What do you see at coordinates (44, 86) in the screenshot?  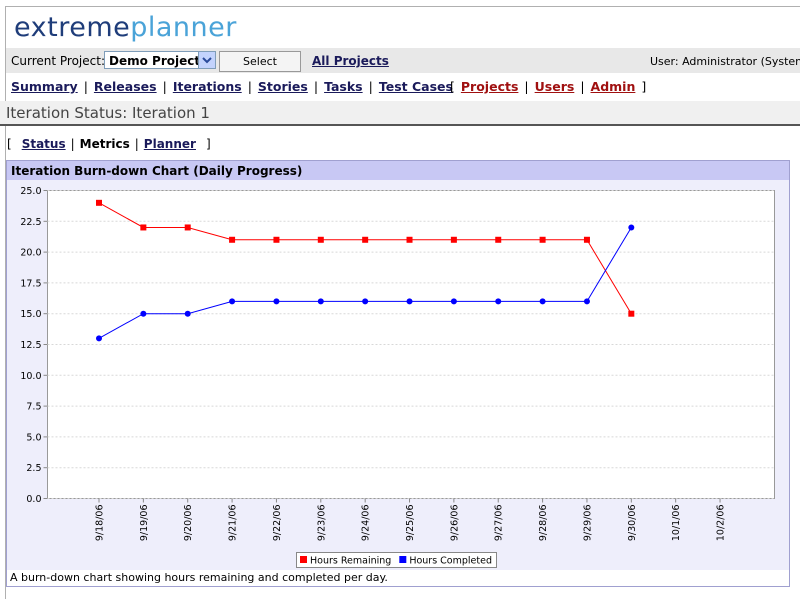 I see `nav-link: Summary` at bounding box center [44, 86].